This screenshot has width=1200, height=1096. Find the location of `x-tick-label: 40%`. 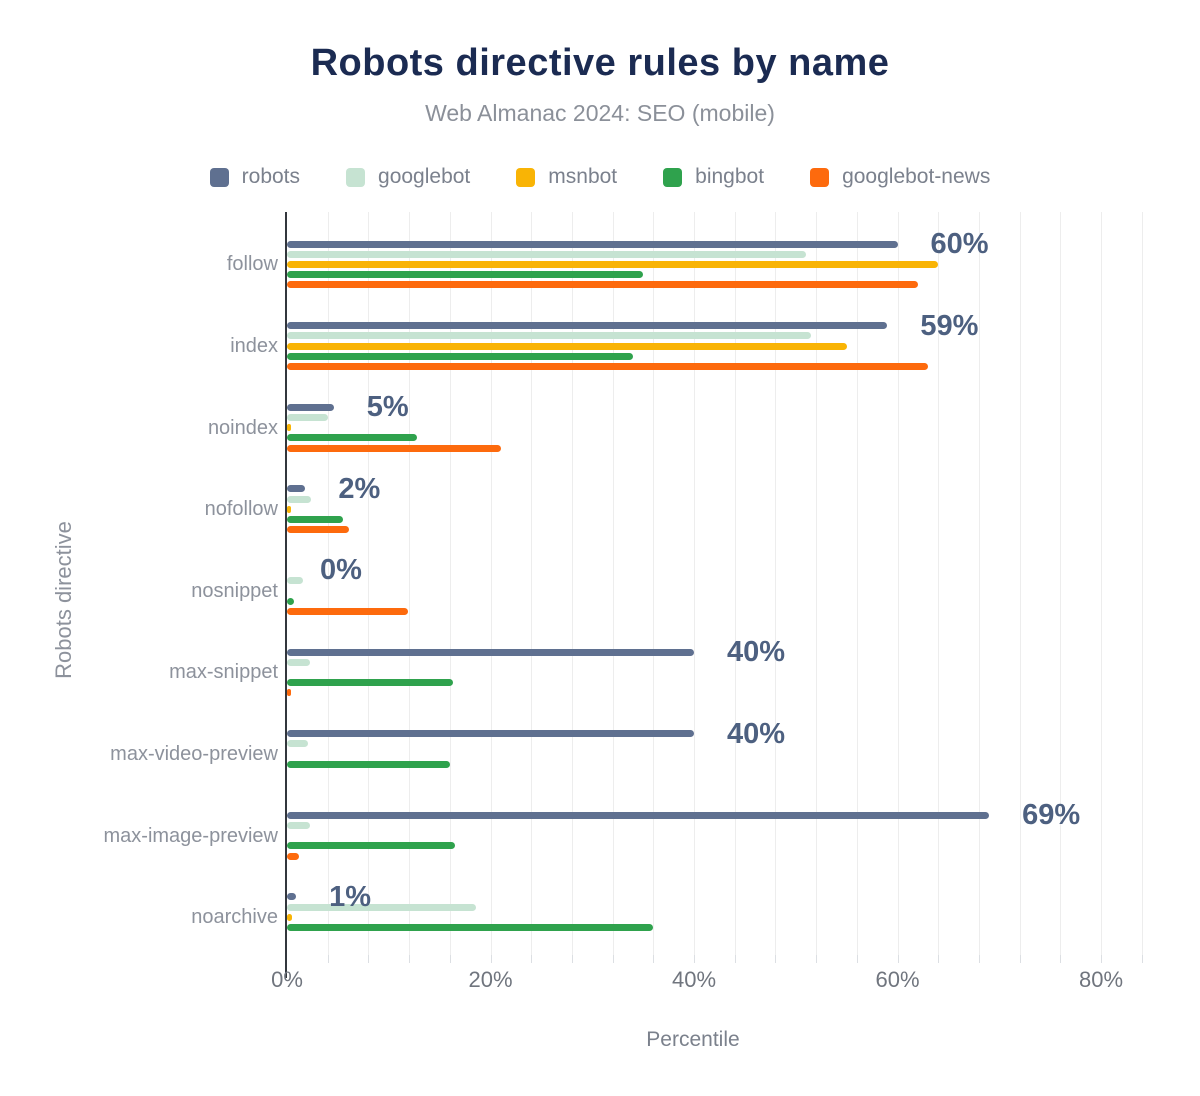

x-tick-label: 40% is located at coordinates (694, 979).